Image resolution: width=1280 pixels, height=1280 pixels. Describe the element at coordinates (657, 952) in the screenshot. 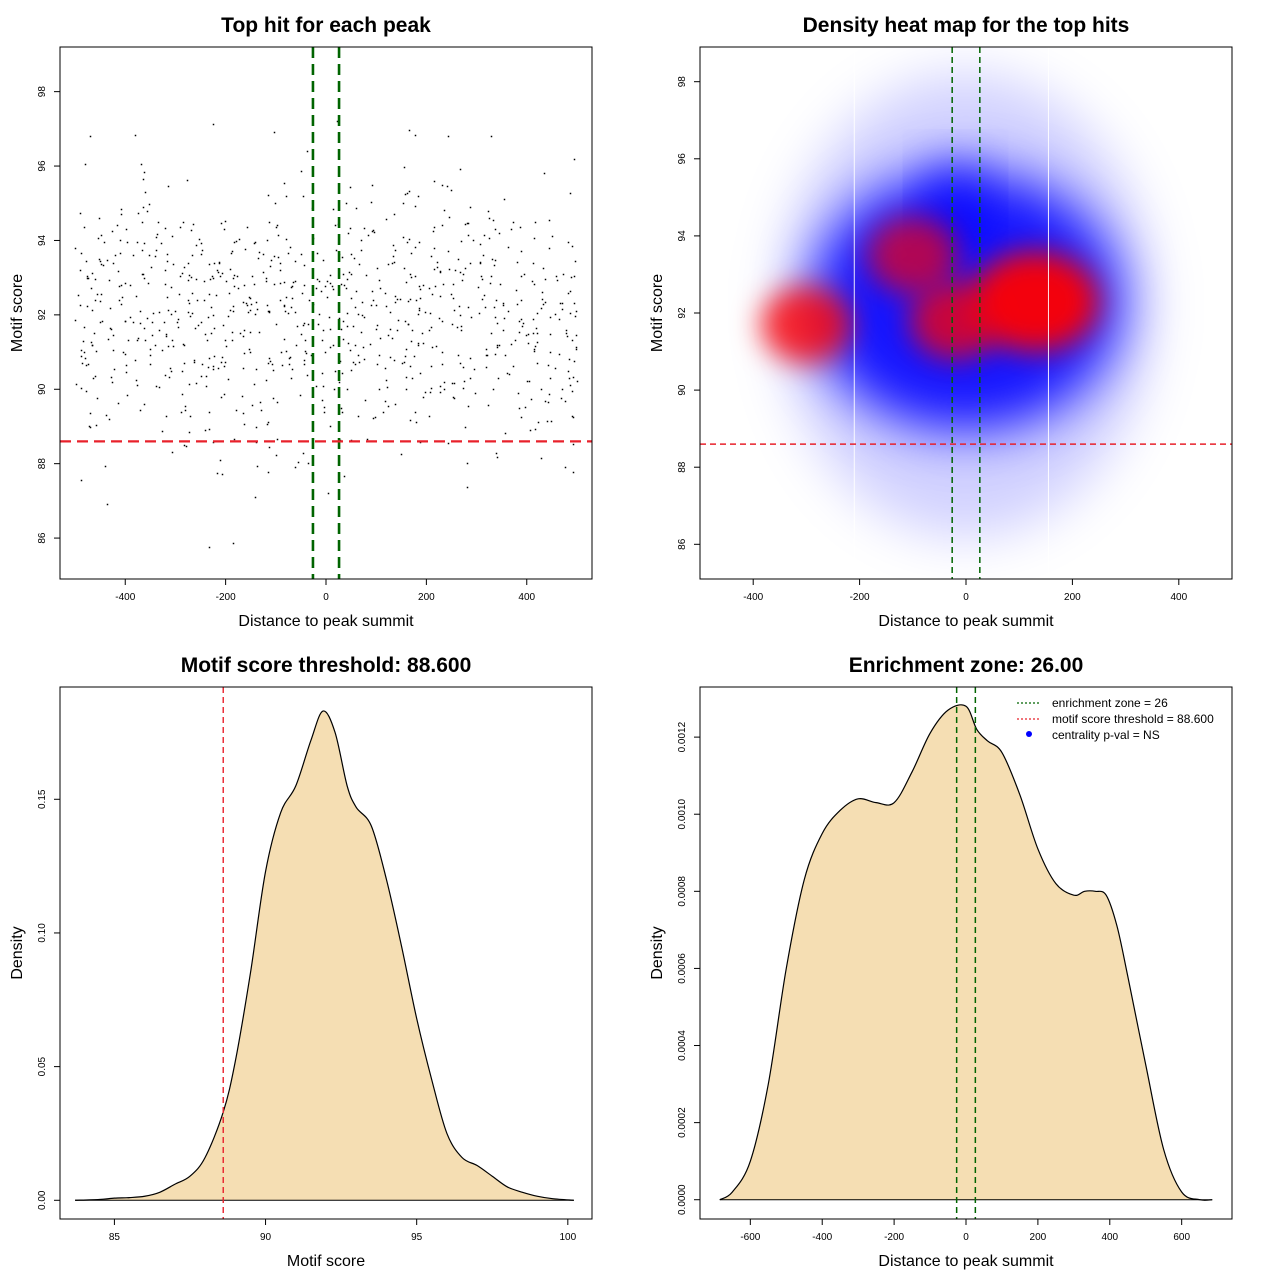

I see `distance-density-y-label: Density` at that location.